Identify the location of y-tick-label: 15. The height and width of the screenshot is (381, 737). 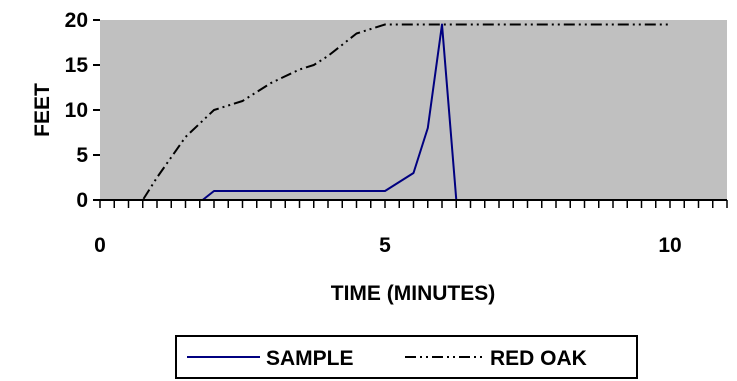
(77, 65).